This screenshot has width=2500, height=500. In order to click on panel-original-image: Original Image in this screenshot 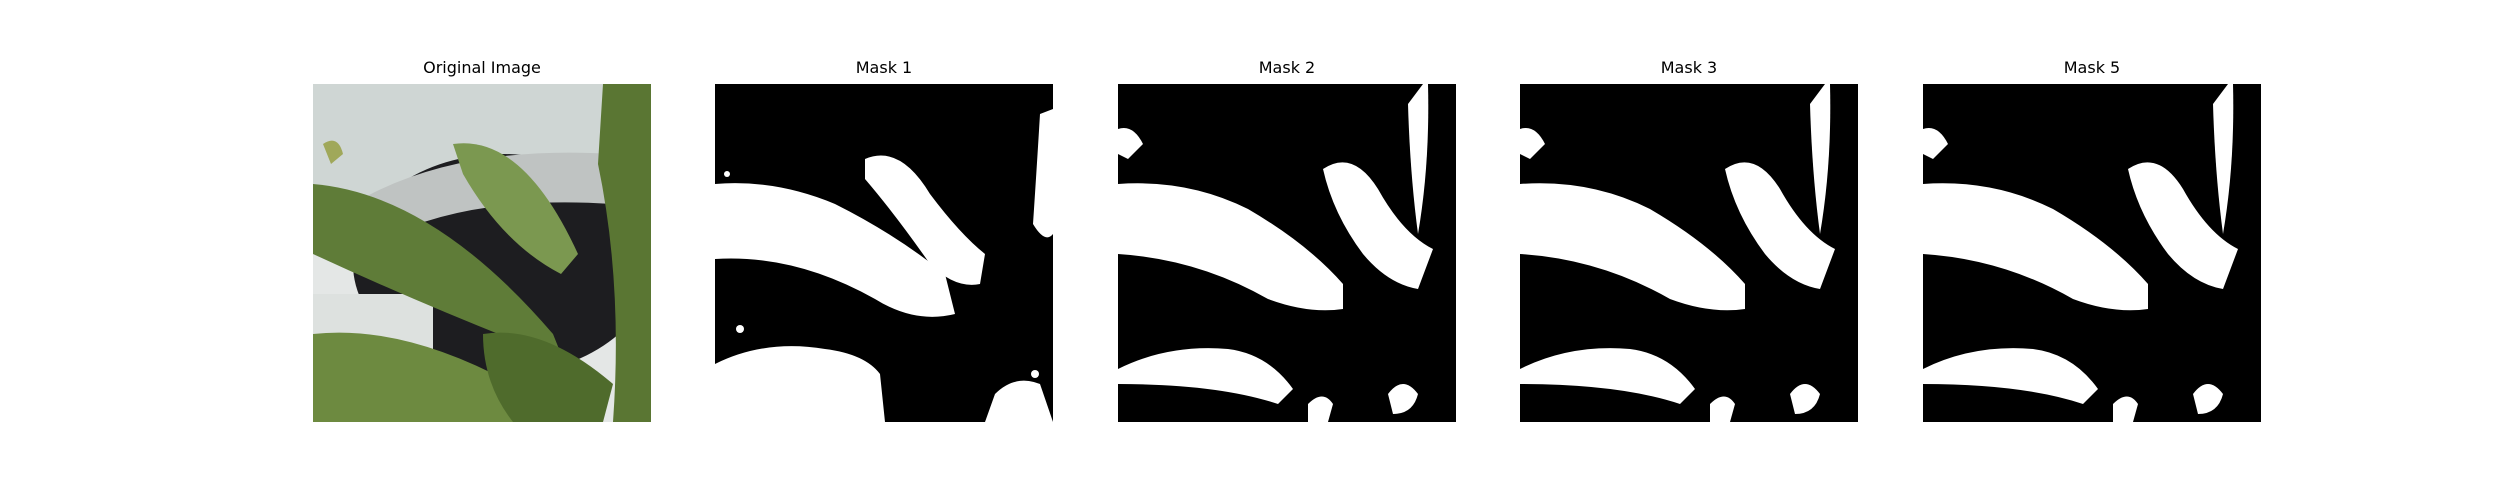, I will do `click(482, 246)`.